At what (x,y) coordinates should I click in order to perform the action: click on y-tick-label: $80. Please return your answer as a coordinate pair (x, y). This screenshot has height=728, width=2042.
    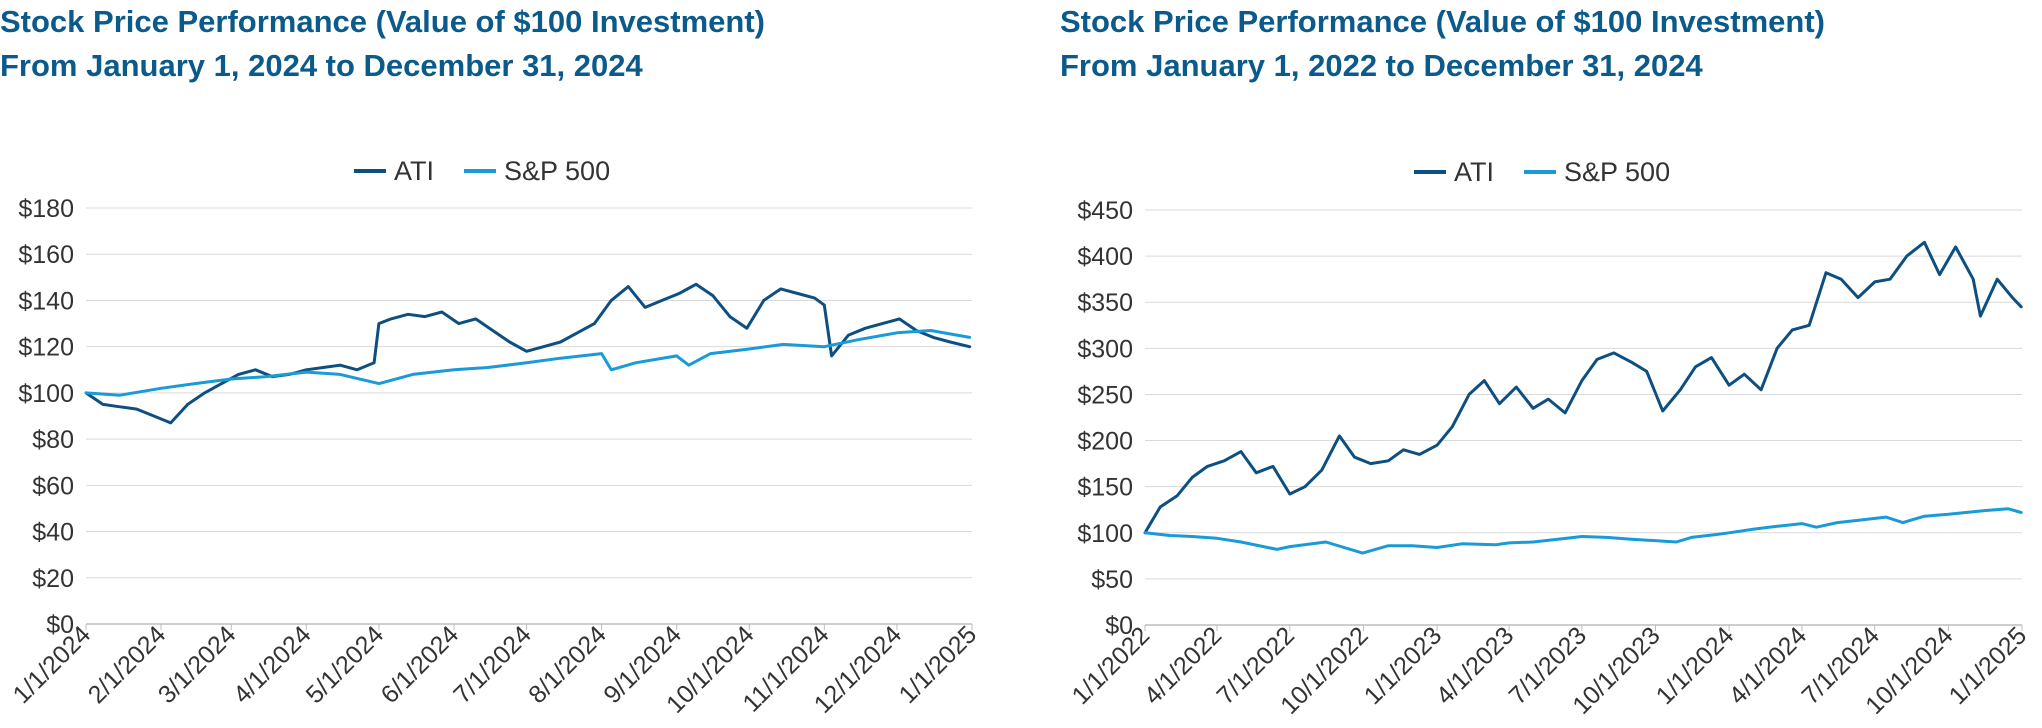
    Looking at the image, I should click on (53, 440).